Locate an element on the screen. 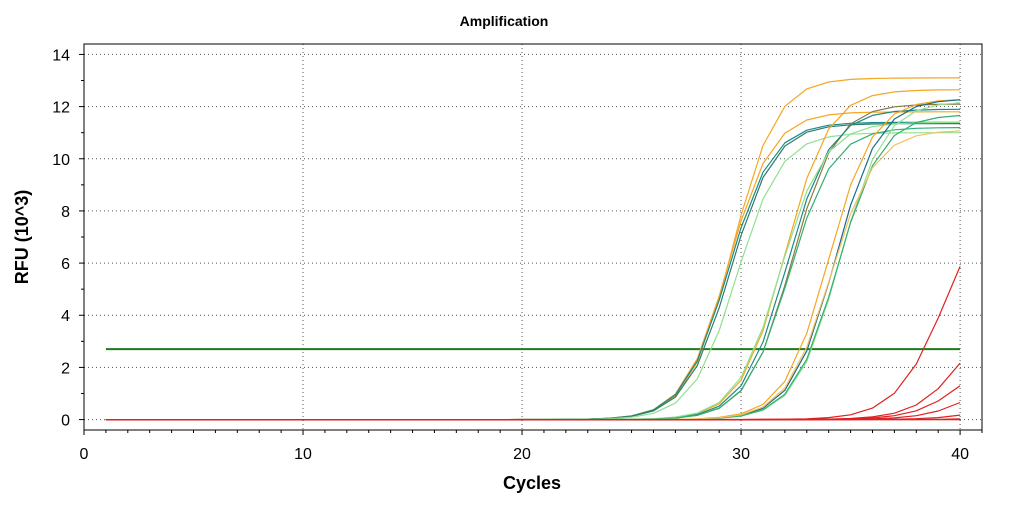 The width and height of the screenshot is (1010, 508). x-tick-label: 0 is located at coordinates (84, 454).